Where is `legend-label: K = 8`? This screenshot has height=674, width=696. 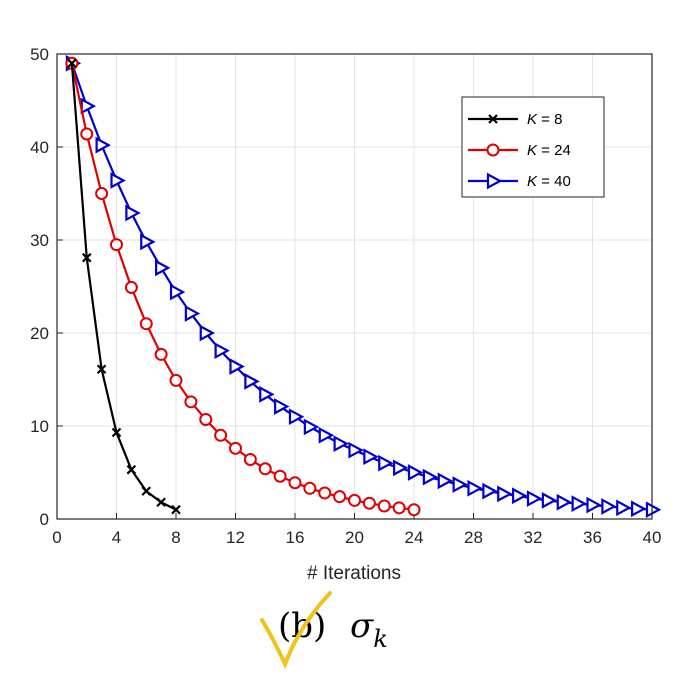
legend-label: K = 8 is located at coordinates (544, 119).